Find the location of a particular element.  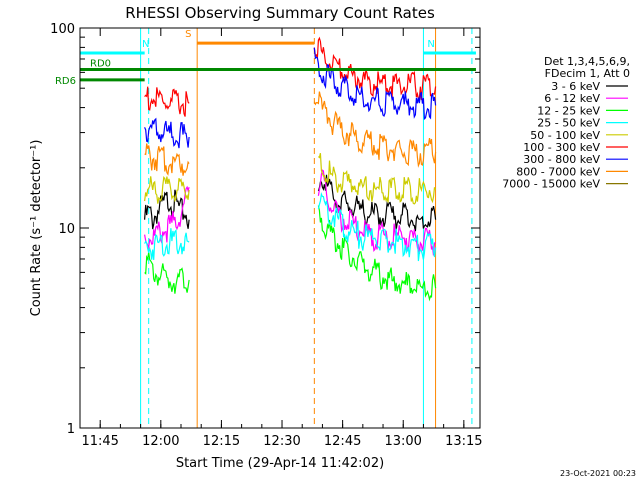

x-axis-label: Start Time (29-Apr-14 11:42:02) is located at coordinates (280, 463).